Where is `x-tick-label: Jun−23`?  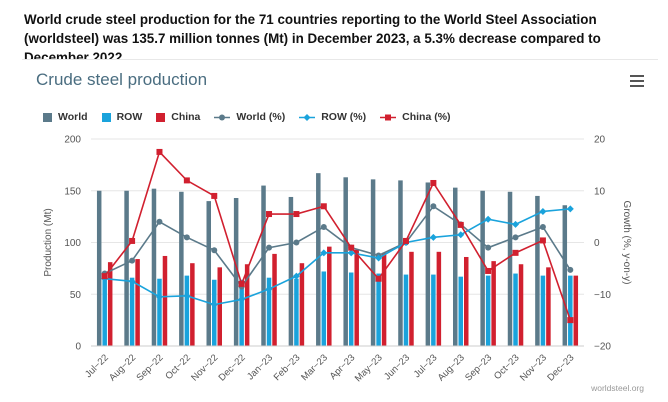
x-tick-label: Jun−23 is located at coordinates (397, 367).